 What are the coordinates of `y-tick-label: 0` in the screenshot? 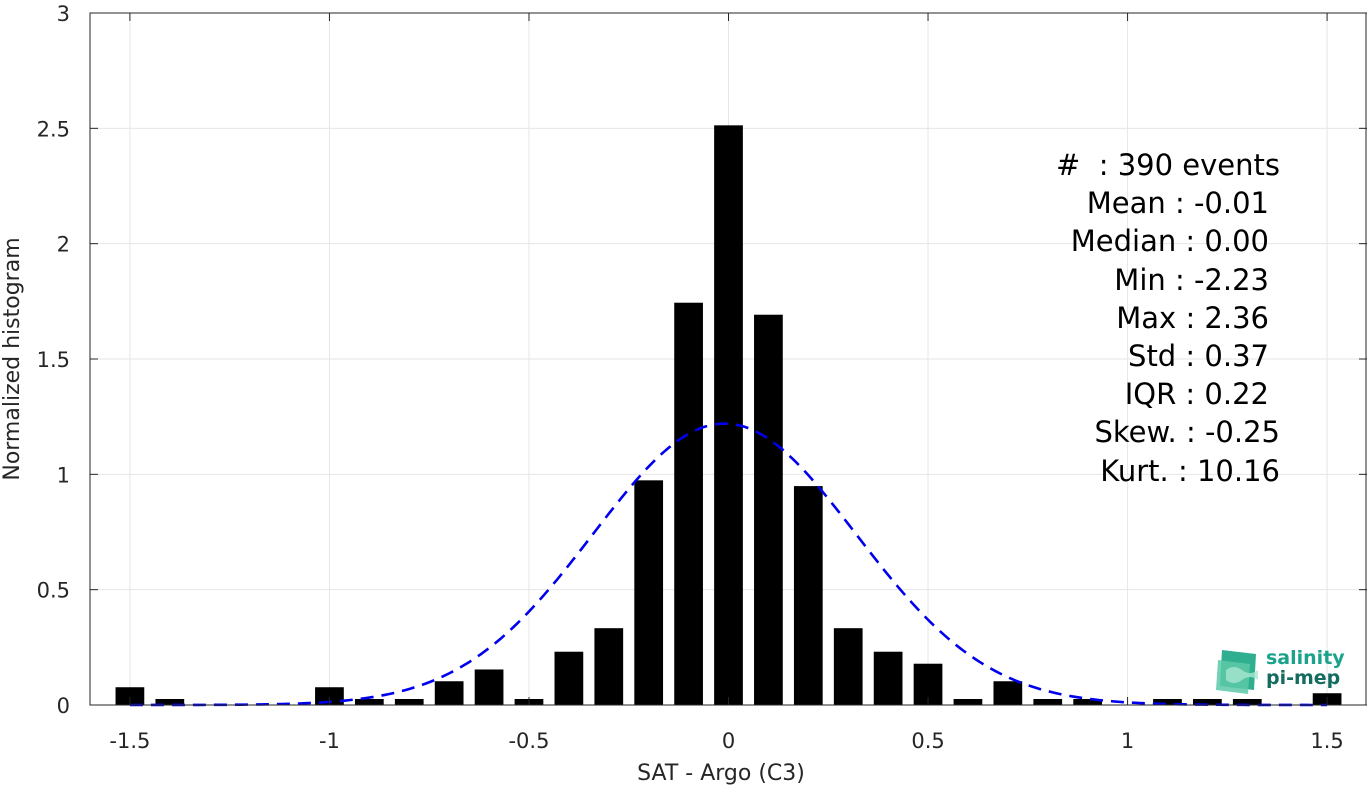 It's located at (63, 706).